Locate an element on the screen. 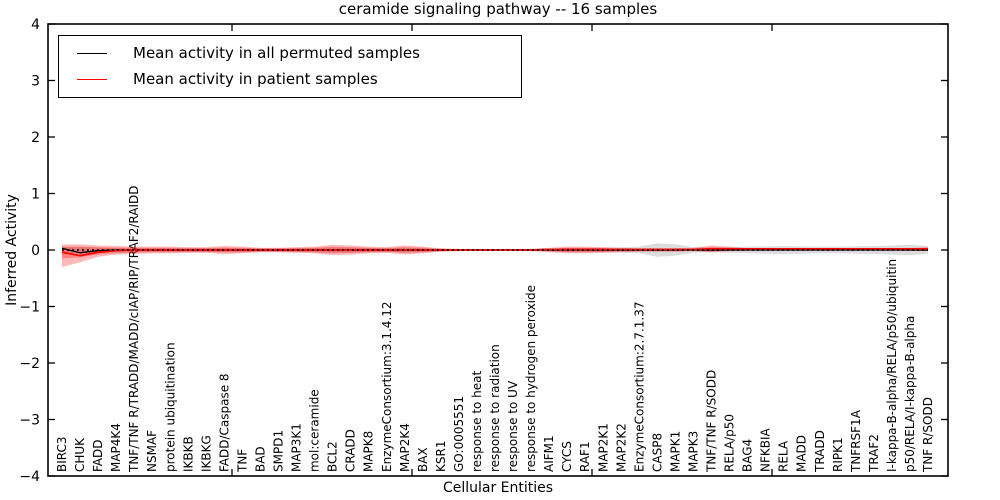 The width and height of the screenshot is (1000, 500). x-tick-label: RIPK1 is located at coordinates (838, 454).